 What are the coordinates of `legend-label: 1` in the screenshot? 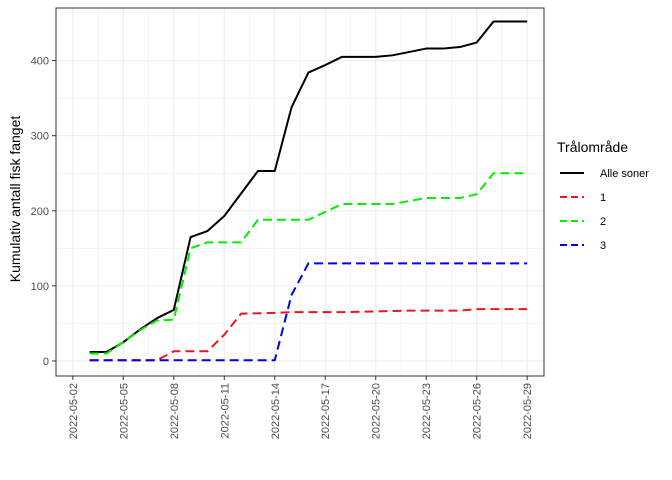 It's located at (603, 198).